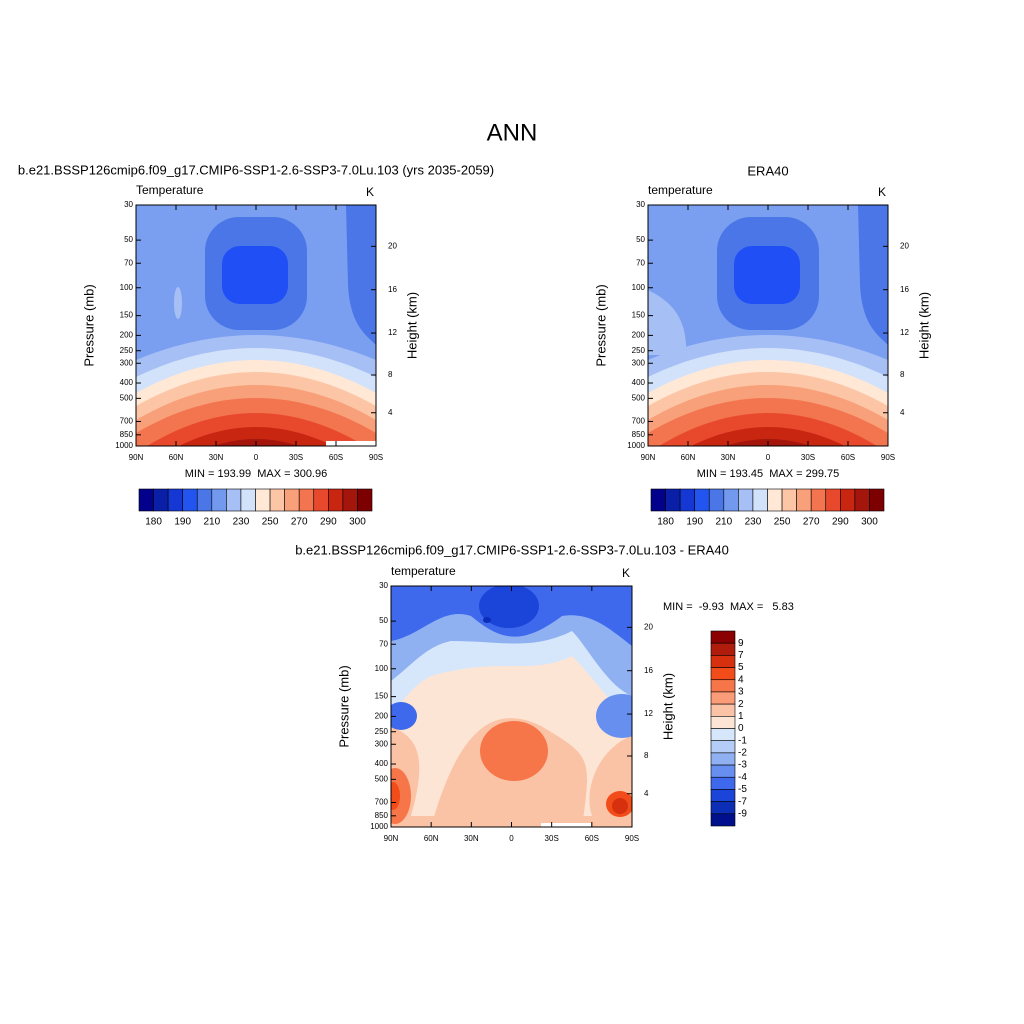  What do you see at coordinates (411, 325) in the screenshot?
I see `y2-axis-title: Height (km)` at bounding box center [411, 325].